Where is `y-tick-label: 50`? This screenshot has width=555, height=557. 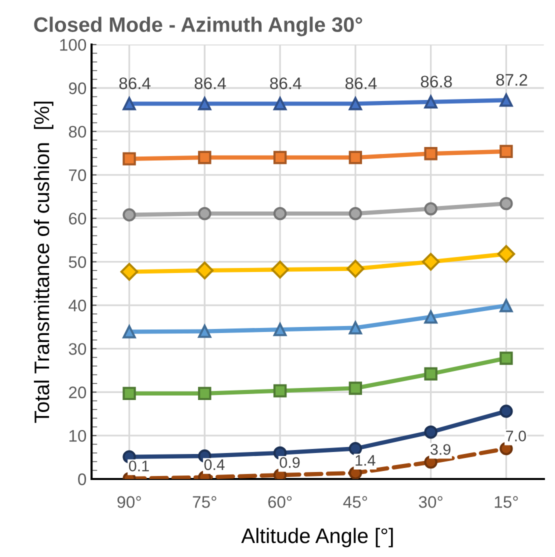 y-tick-label: 50 is located at coordinates (77, 262).